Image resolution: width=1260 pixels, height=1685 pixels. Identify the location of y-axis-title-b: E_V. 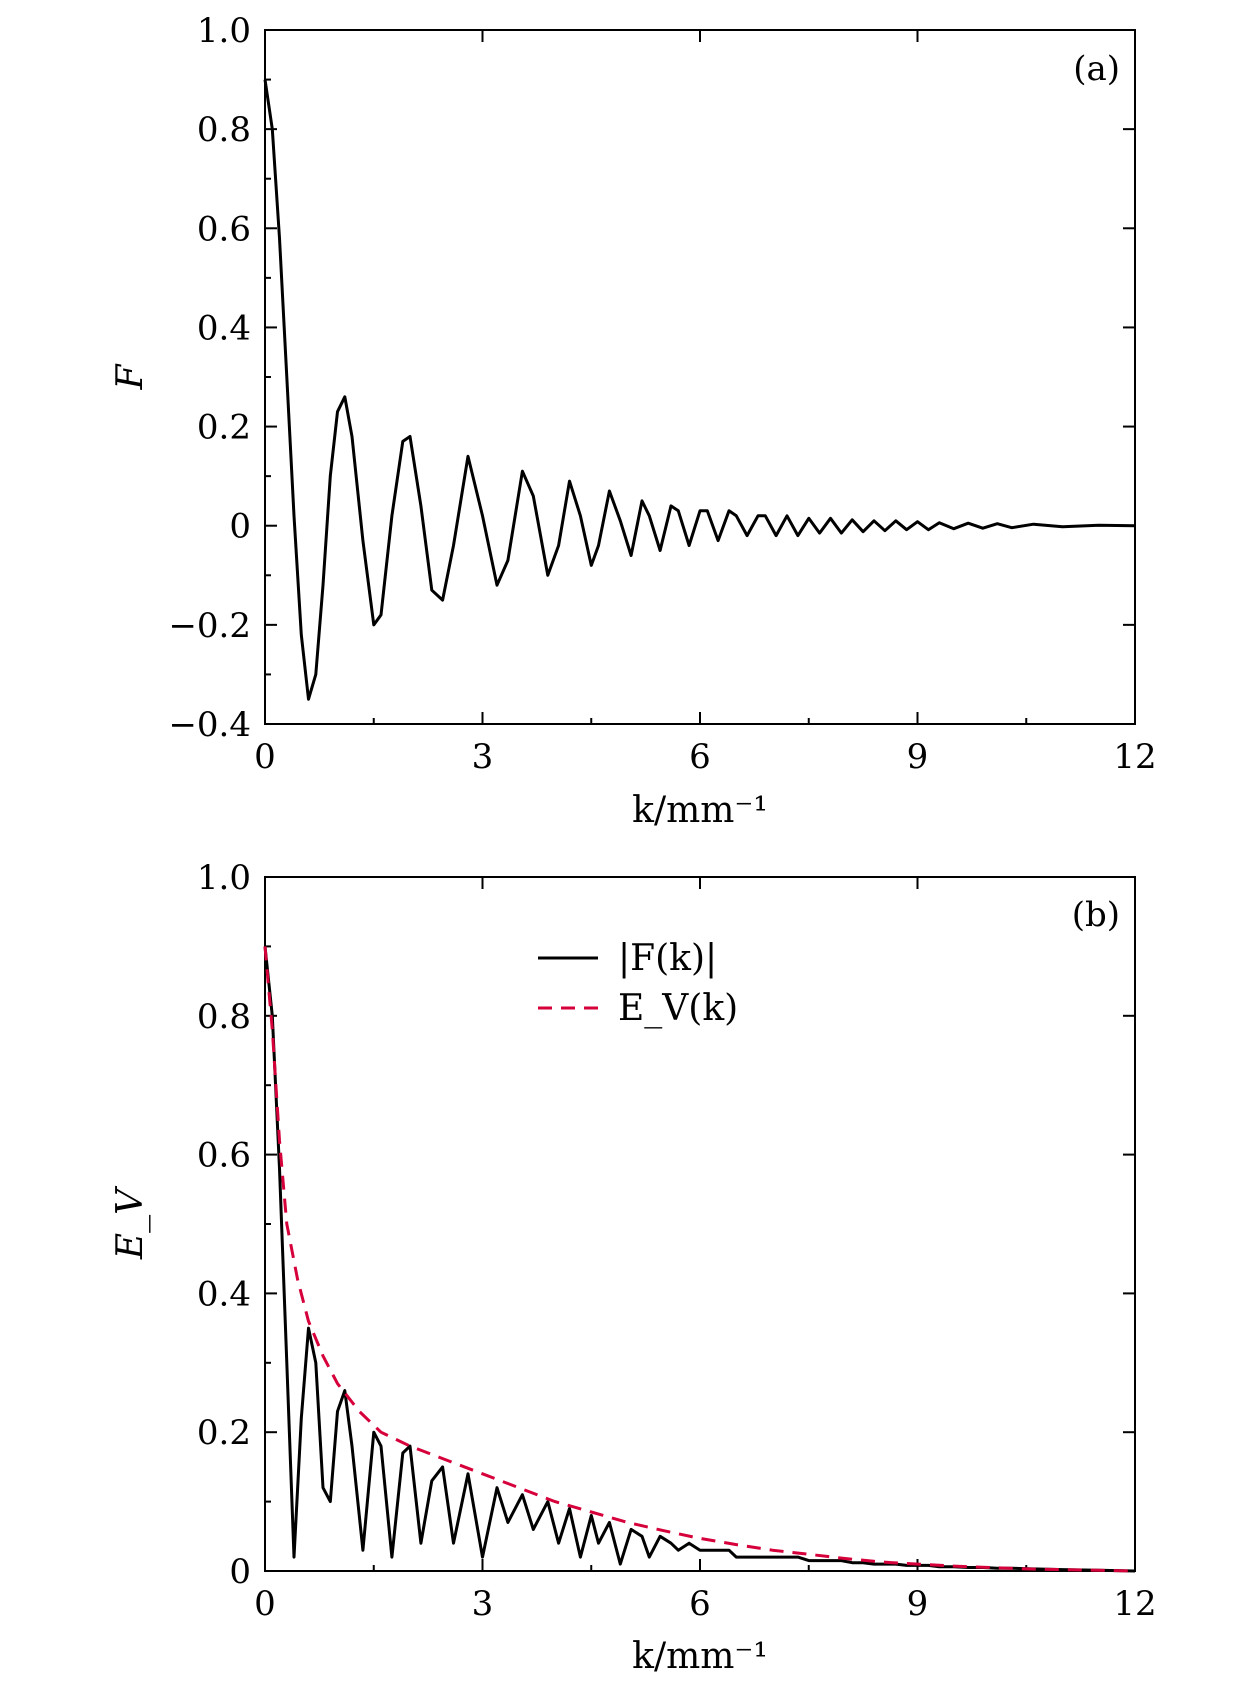
(130, 1222).